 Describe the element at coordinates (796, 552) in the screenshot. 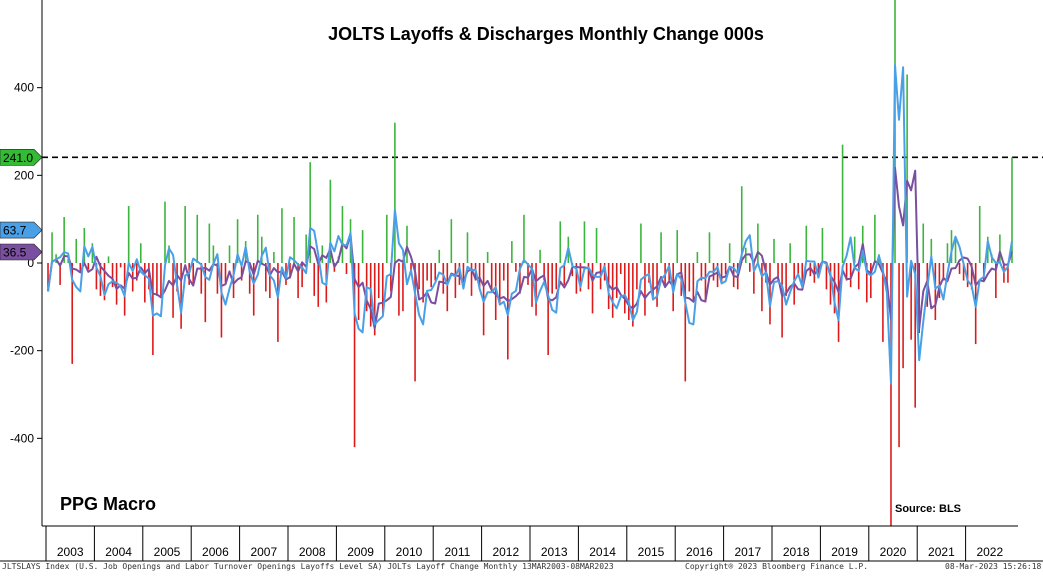

I see `x-tick-label: 2018` at that location.